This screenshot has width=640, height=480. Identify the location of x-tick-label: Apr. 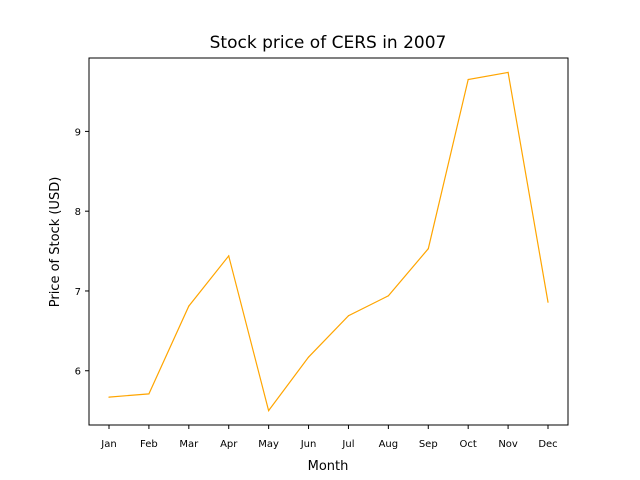
(229, 444).